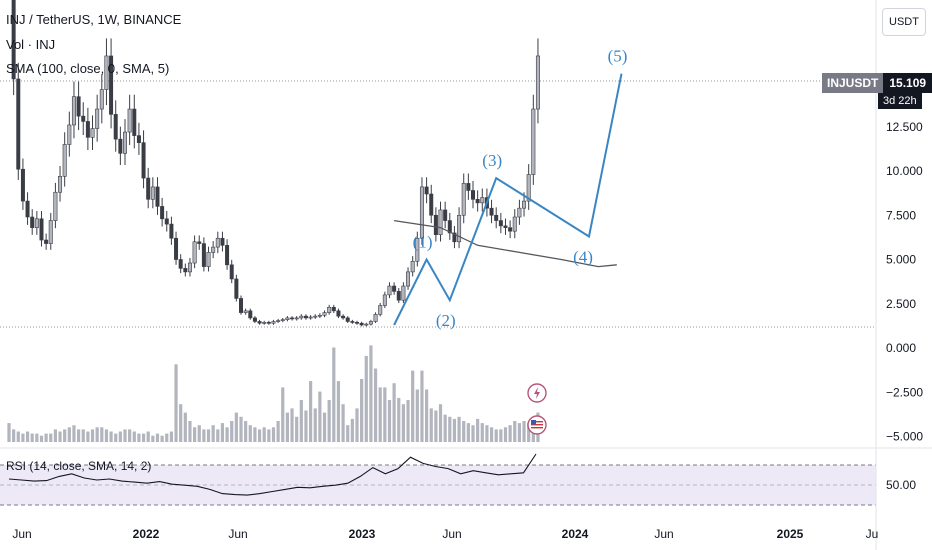  I want to click on time-tick-label: Ju, so click(872, 534).